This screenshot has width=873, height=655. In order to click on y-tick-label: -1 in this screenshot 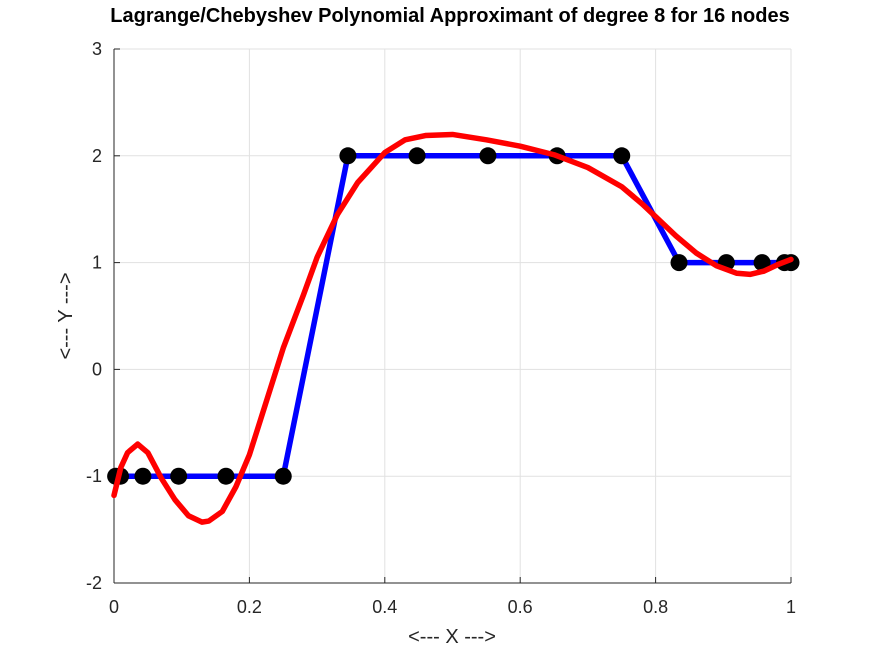, I will do `click(94, 476)`.